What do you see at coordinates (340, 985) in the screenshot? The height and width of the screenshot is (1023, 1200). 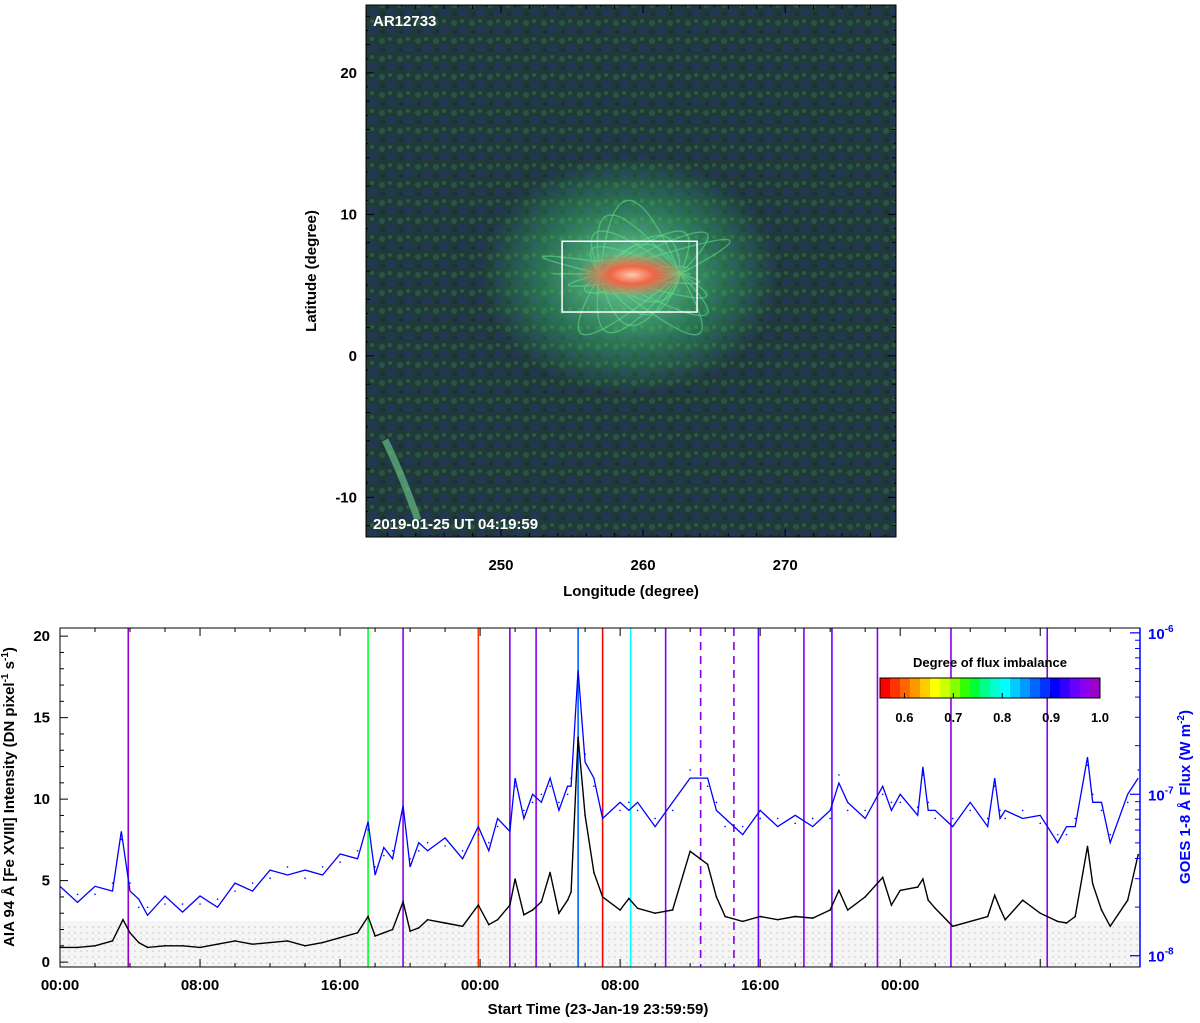 I see `x-tick-label: 16:00` at bounding box center [340, 985].